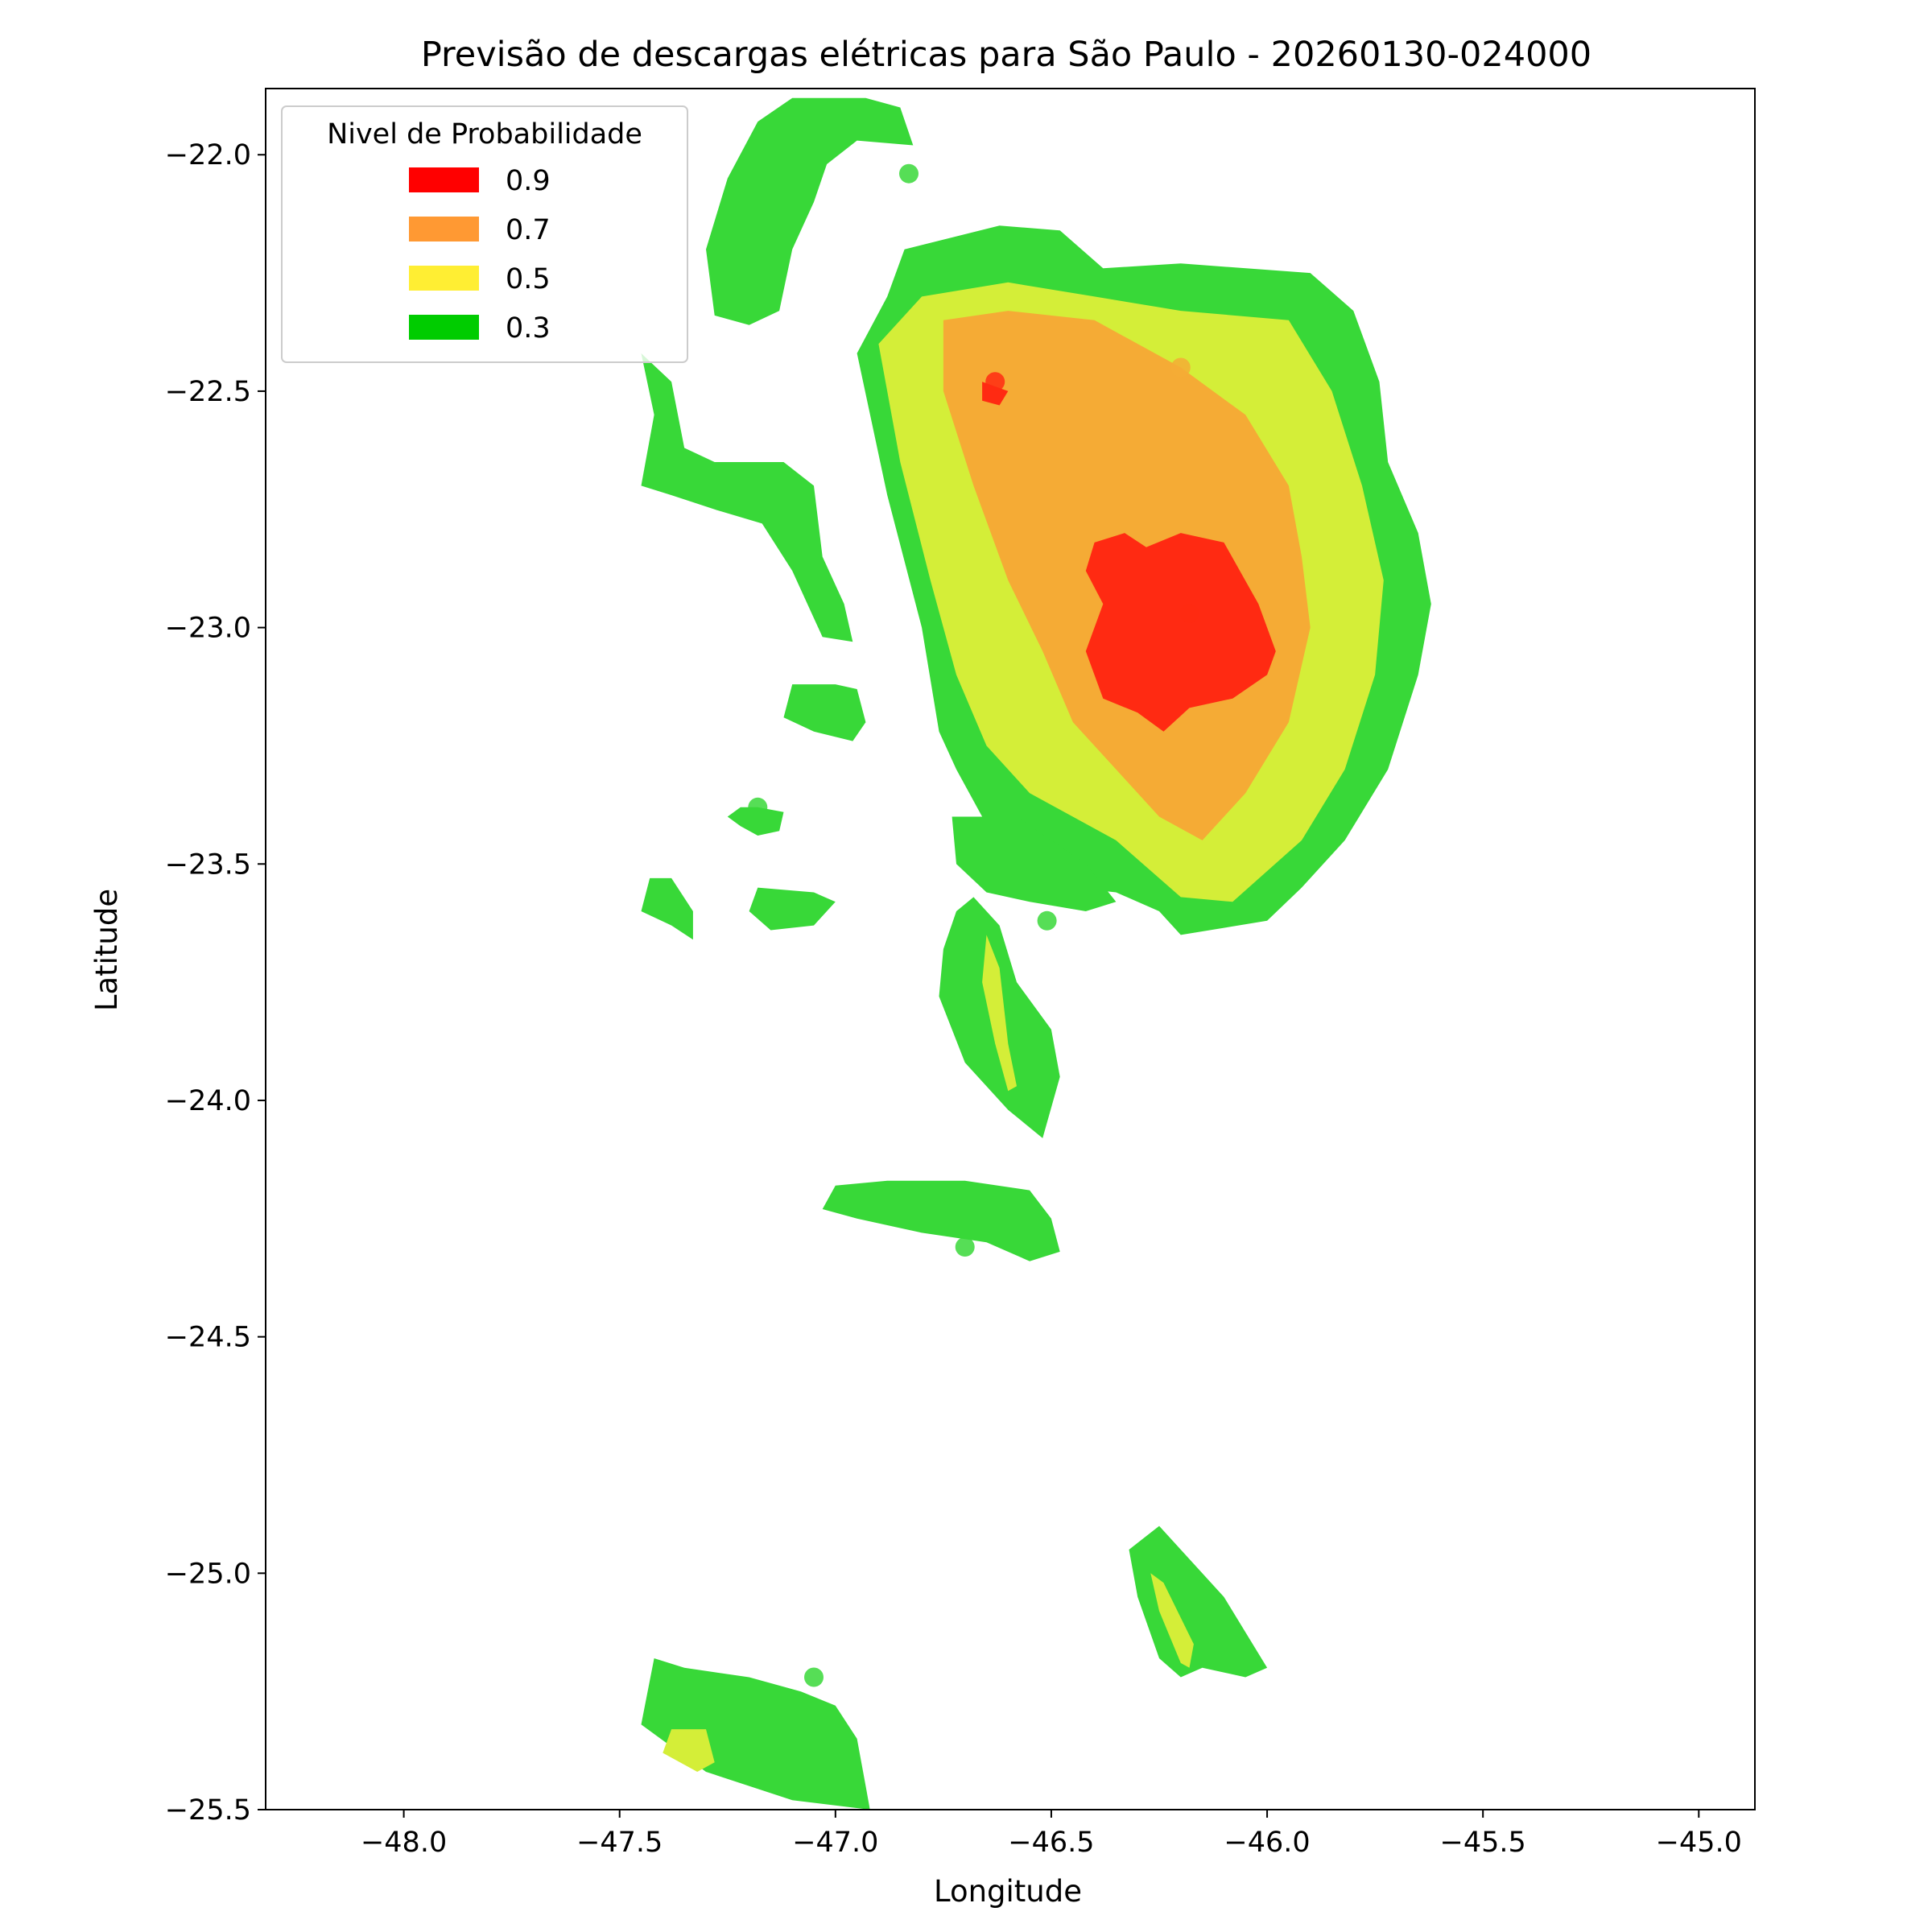 The width and height of the screenshot is (1932, 1932). What do you see at coordinates (208, 864) in the screenshot?
I see `y-tick-label-3: −23.5` at bounding box center [208, 864].